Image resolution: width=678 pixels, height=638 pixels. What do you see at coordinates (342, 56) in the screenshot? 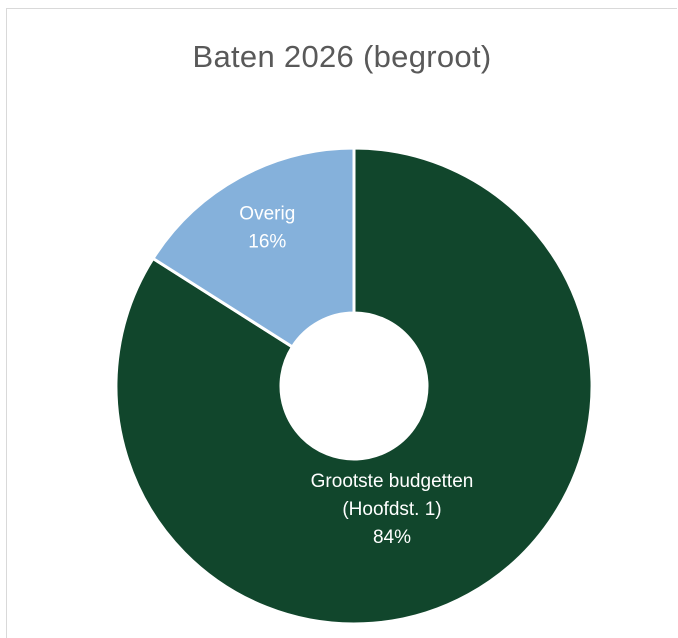
I see `chart-title: Baten 2026 (begroot)` at bounding box center [342, 56].